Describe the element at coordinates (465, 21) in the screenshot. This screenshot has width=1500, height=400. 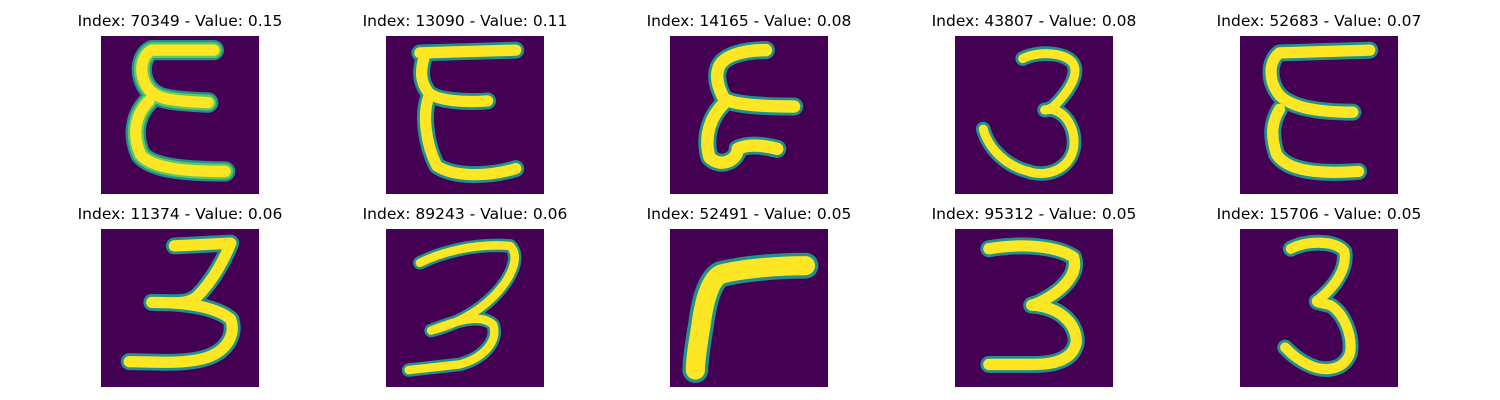
I see `panel-title: Index: 13090 - Value: 0.11` at that location.